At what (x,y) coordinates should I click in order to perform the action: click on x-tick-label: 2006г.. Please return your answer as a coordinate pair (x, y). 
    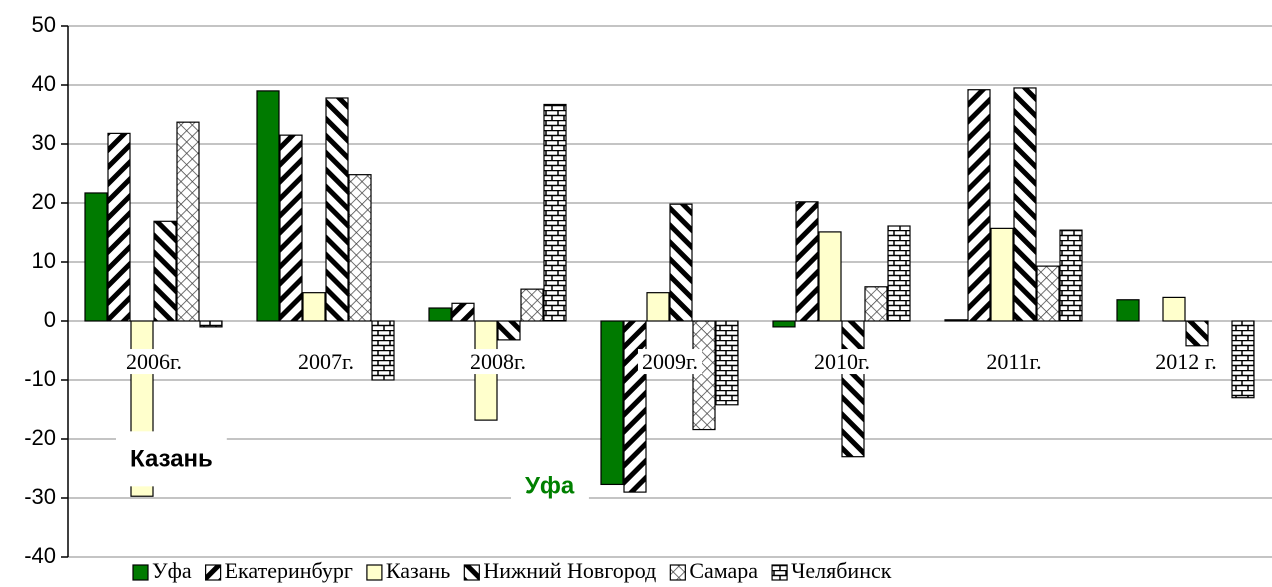
    Looking at the image, I should click on (154, 361).